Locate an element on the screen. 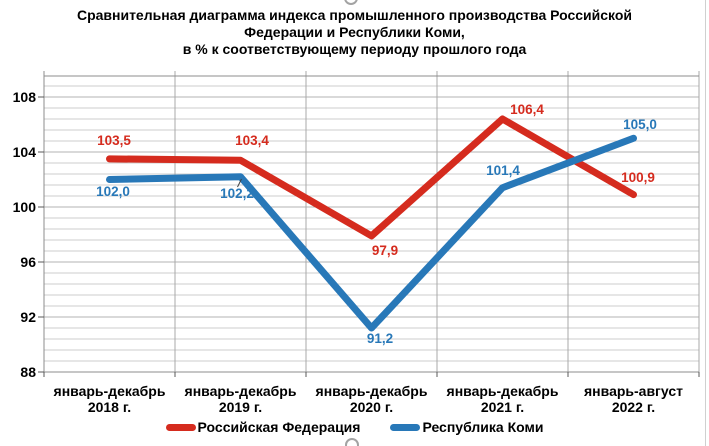 This screenshot has height=446, width=709. y-axis-label: 96 is located at coordinates (28, 262).